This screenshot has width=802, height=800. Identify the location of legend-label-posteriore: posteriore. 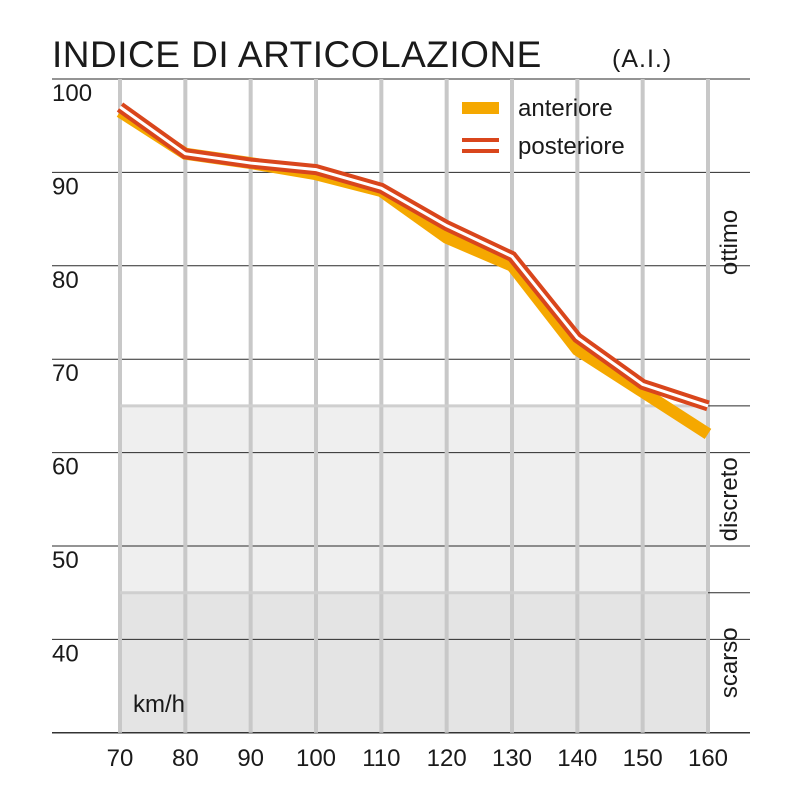
(571, 146).